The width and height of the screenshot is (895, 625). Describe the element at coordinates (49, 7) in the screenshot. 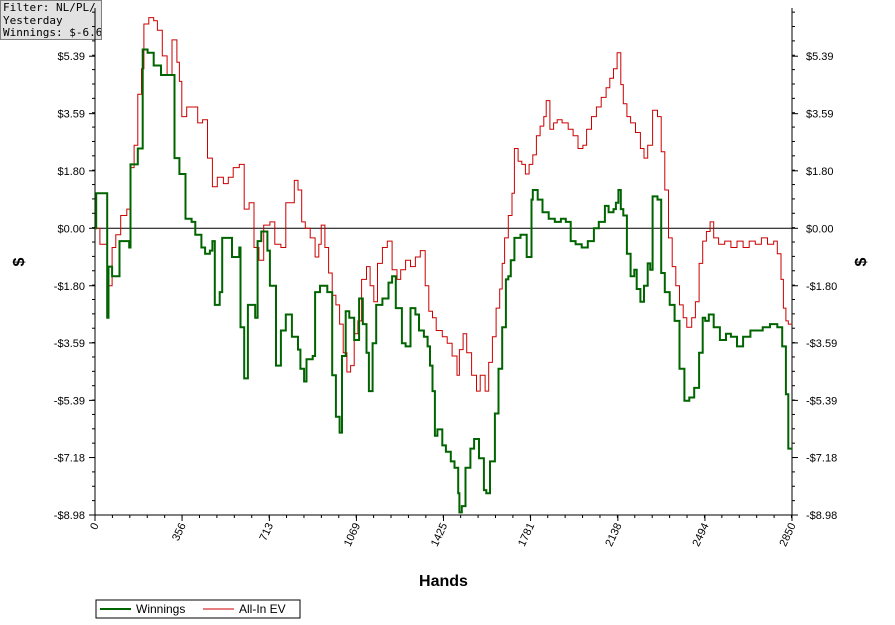

I see `filter-line: Filter: NL/PL/` at that location.